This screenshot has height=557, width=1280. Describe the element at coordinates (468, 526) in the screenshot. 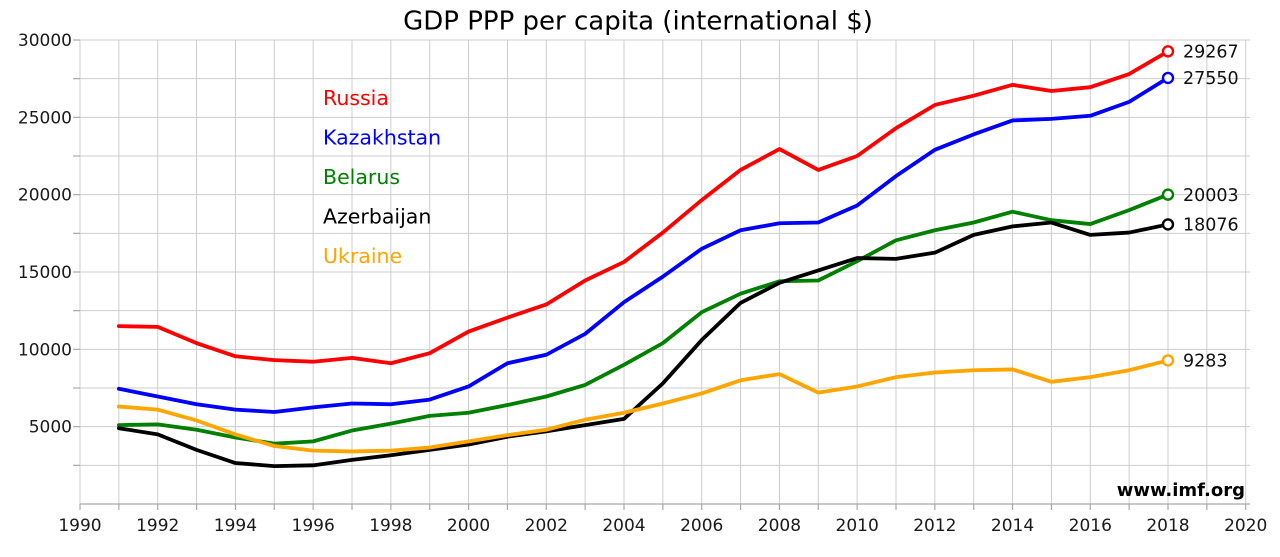

I see `x-tick-label: 2000` at that location.